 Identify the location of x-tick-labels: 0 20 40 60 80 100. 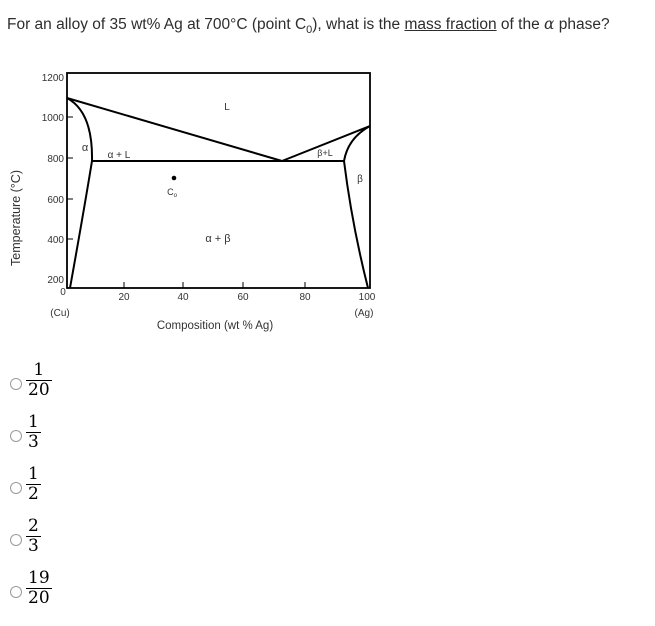
(218, 295).